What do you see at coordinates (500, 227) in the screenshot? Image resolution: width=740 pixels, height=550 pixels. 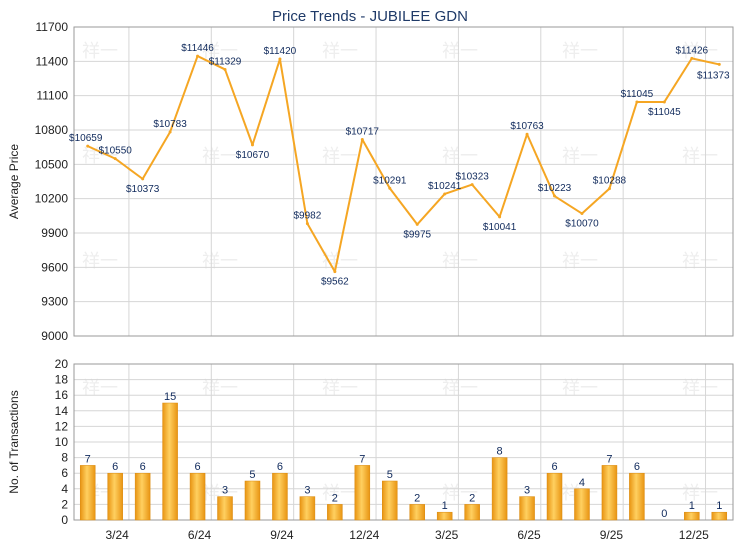 I see `price-point-label: $10041` at bounding box center [500, 227].